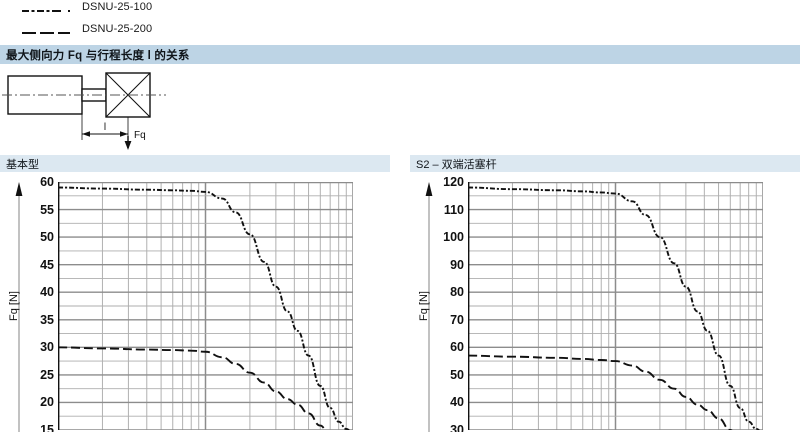 The height and width of the screenshot is (432, 800). Describe the element at coordinates (46, 33) in the screenshot. I see `legend-line-long-dash-icon` at that location.